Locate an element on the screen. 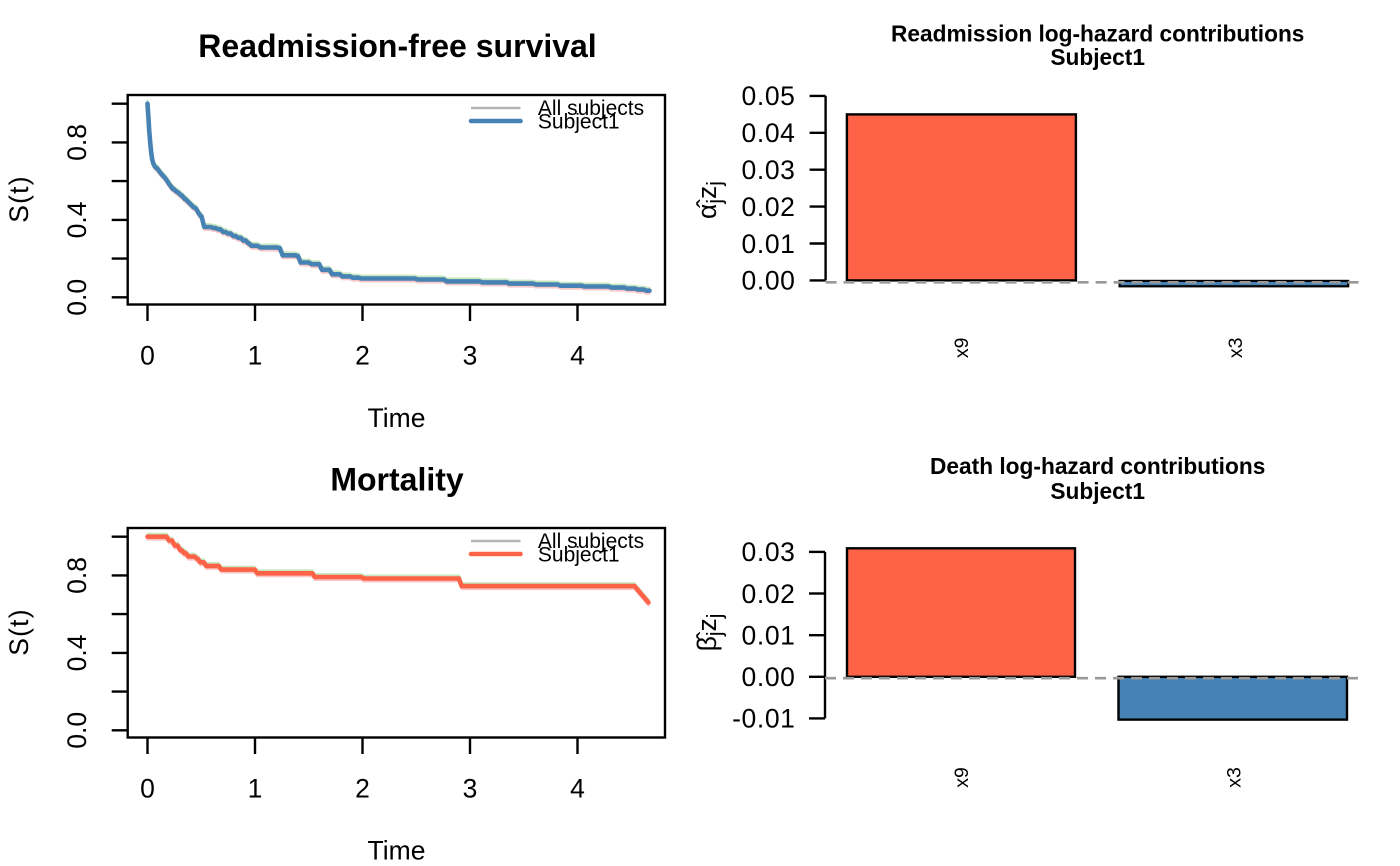 The image size is (1400, 866). svg-text: -0.01 is located at coordinates (763, 719).